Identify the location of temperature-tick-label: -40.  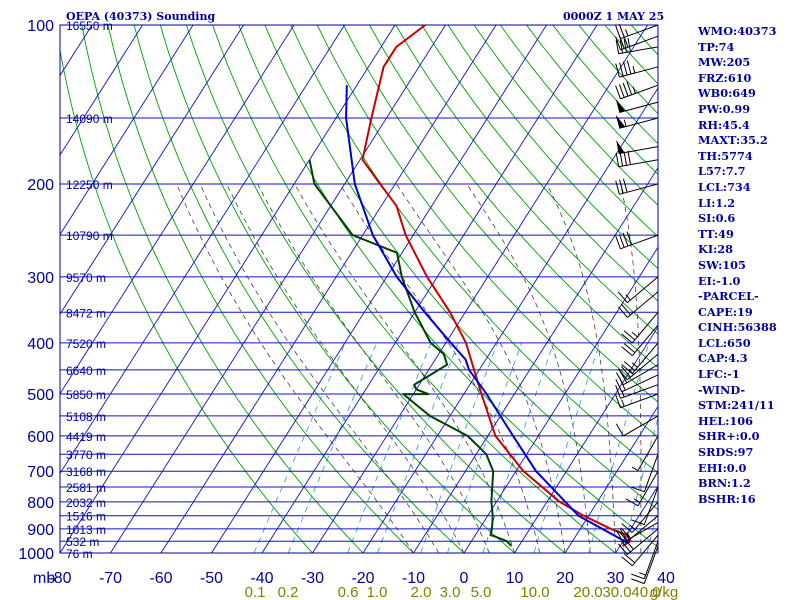
(261, 578).